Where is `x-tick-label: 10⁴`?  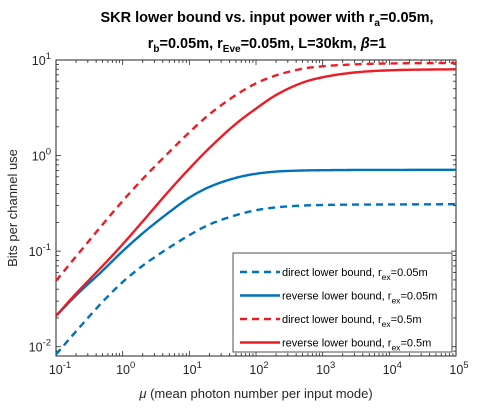
x-tick-label: 10⁴ is located at coordinates (392, 368).